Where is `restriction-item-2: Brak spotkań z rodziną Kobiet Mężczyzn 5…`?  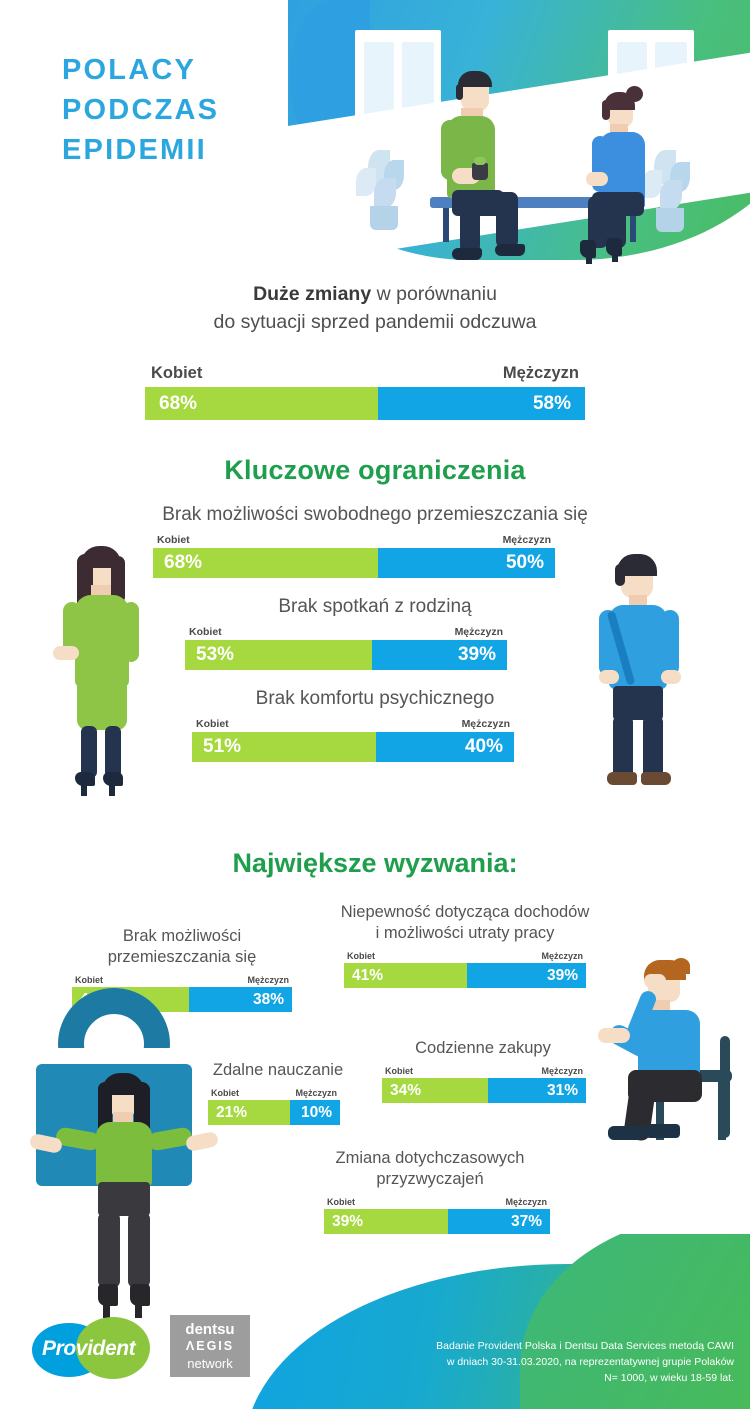
restriction-item-2: Brak spotkań z rodziną Kobiet Mężczyzn 5… is located at coordinates (375, 633).